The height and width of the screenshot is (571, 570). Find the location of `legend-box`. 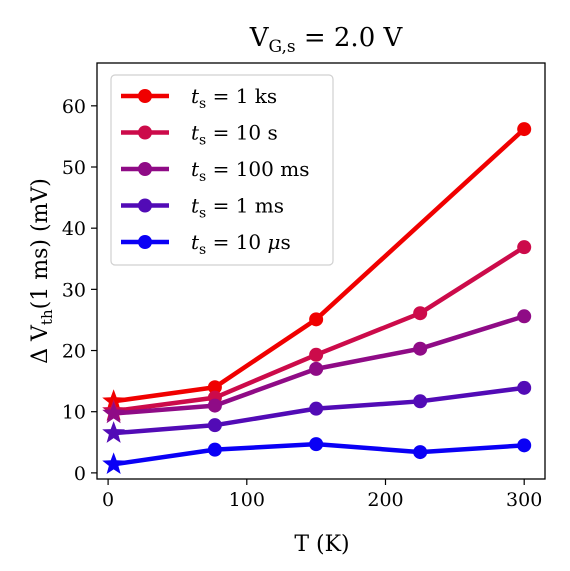

legend-box is located at coordinates (222, 170).